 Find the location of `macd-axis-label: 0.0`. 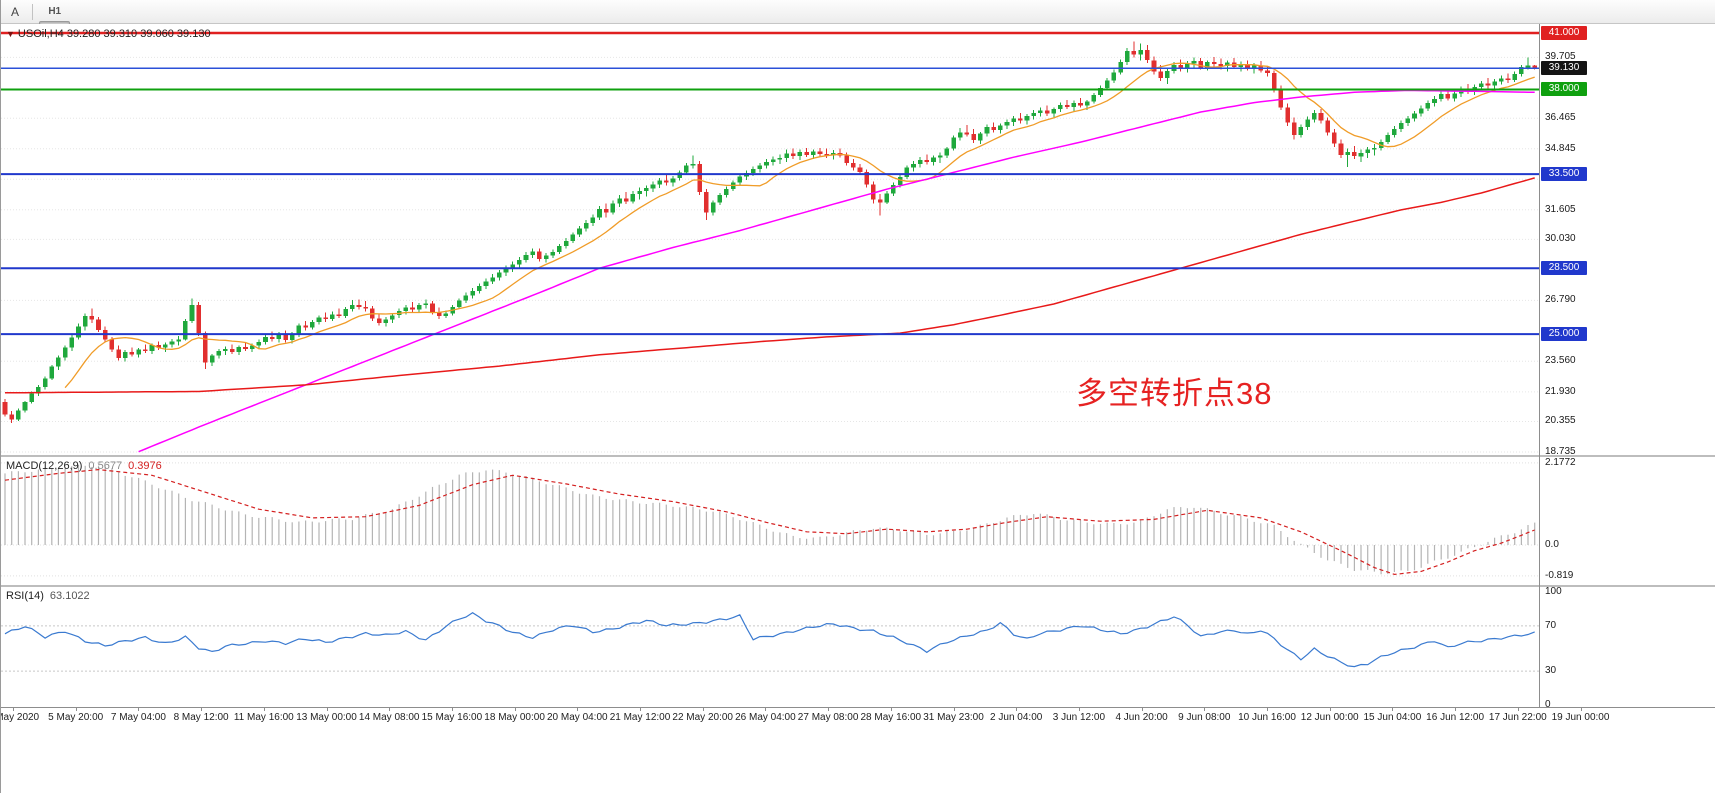

macd-axis-label: 0.0 is located at coordinates (1552, 544).